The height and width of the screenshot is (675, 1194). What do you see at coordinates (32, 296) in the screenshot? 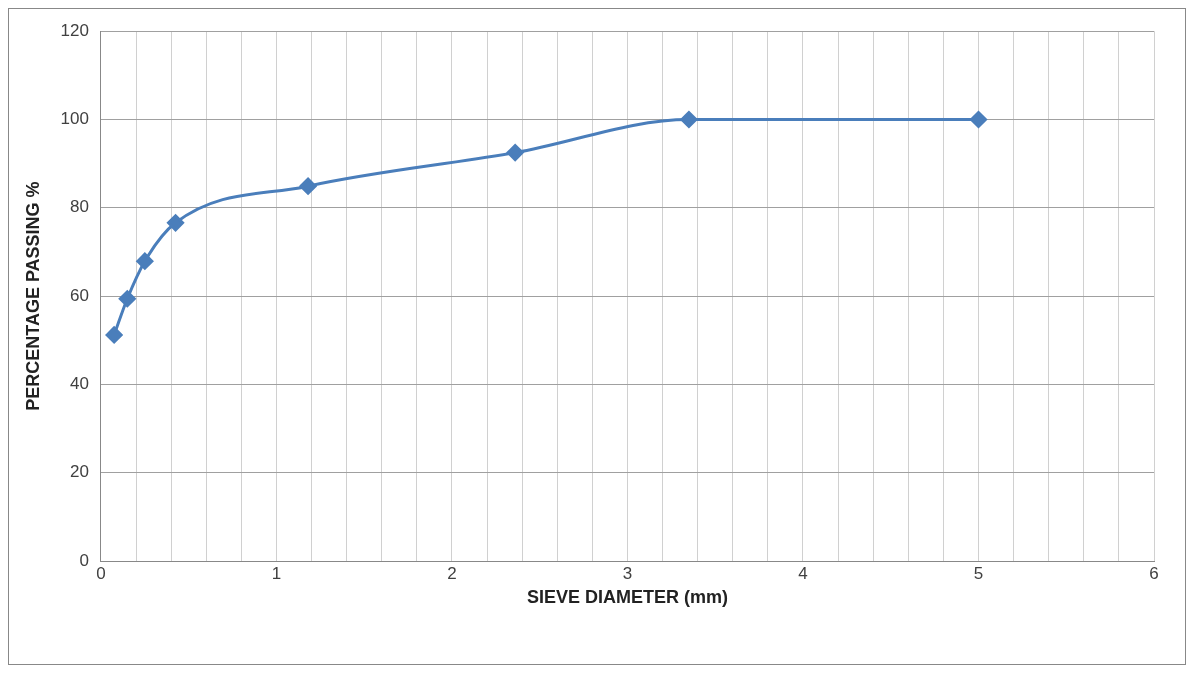
I see `y-axis-title: PERCENTAGE PASSING %` at bounding box center [32, 296].